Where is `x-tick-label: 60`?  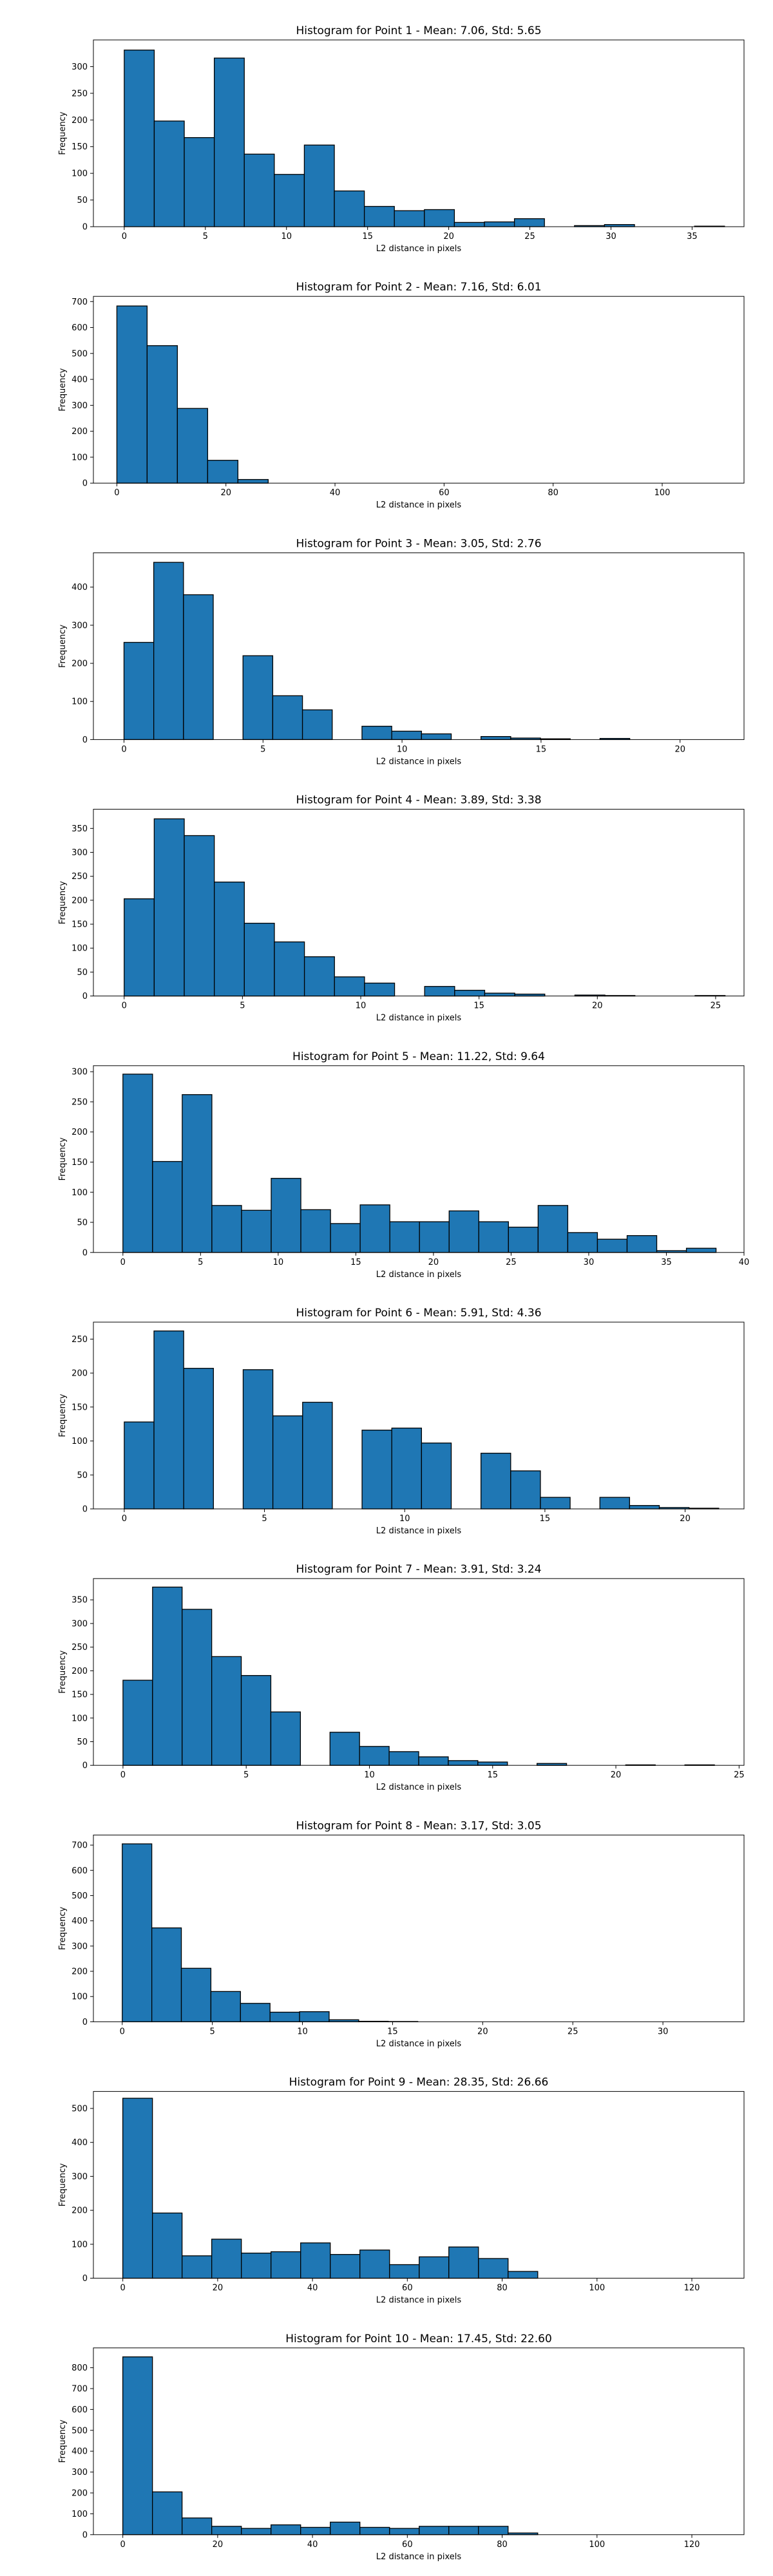
x-tick-label: 60 is located at coordinates (407, 2545).